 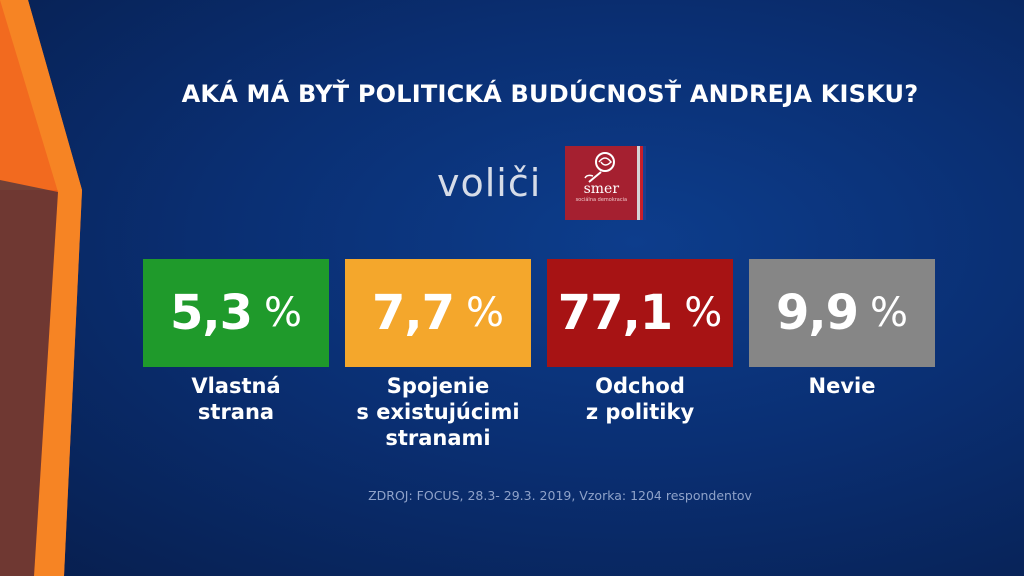 I want to click on result-label-line: z politiky, so click(x=640, y=412).